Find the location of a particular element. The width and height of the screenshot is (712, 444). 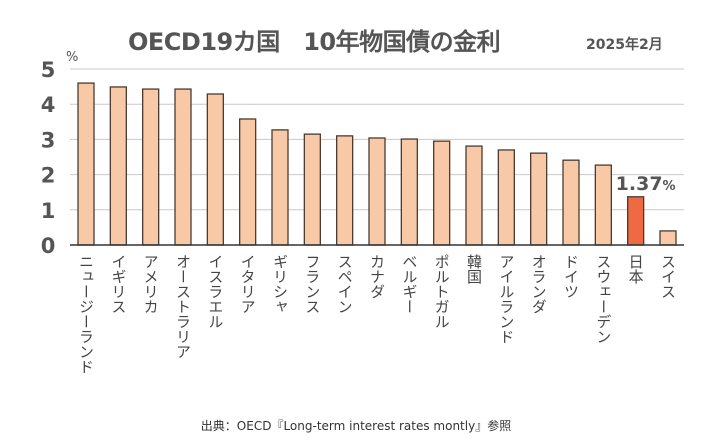

y-axis-unit: % is located at coordinates (72, 57).